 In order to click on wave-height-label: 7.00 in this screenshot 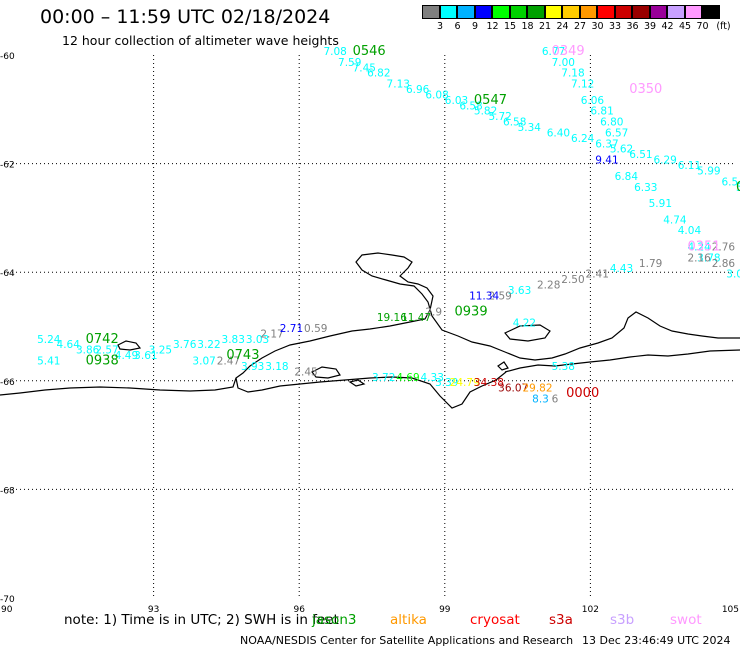, I will do `click(563, 63)`.